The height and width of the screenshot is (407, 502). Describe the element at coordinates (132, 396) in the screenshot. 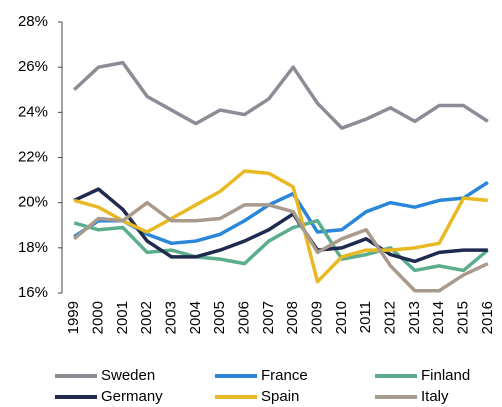

I see `legend-label: Germany` at that location.